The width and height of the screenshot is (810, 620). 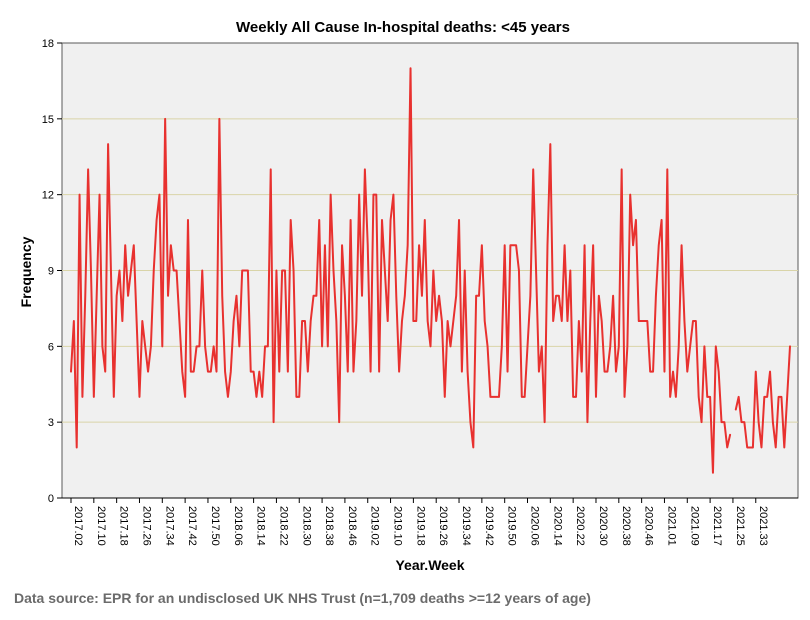 I want to click on x-tick-label: 2019.02, so click(x=375, y=526).